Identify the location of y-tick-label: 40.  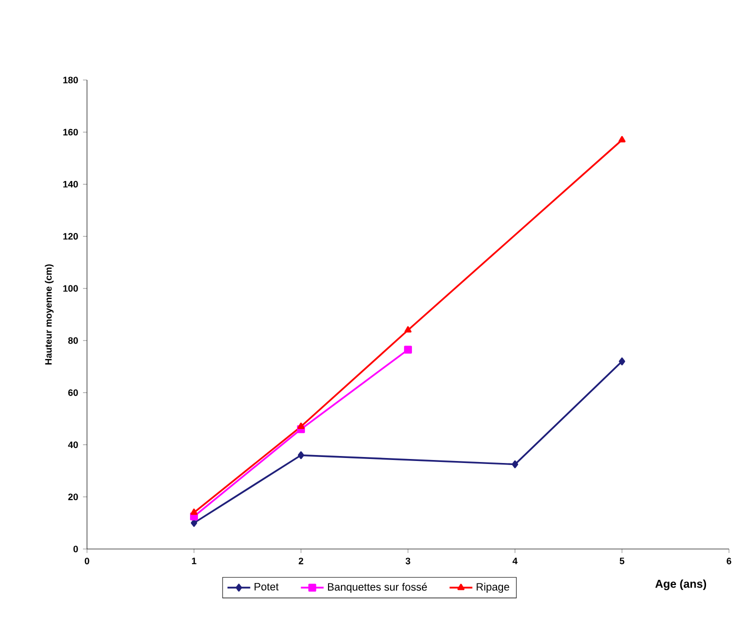
(73, 444).